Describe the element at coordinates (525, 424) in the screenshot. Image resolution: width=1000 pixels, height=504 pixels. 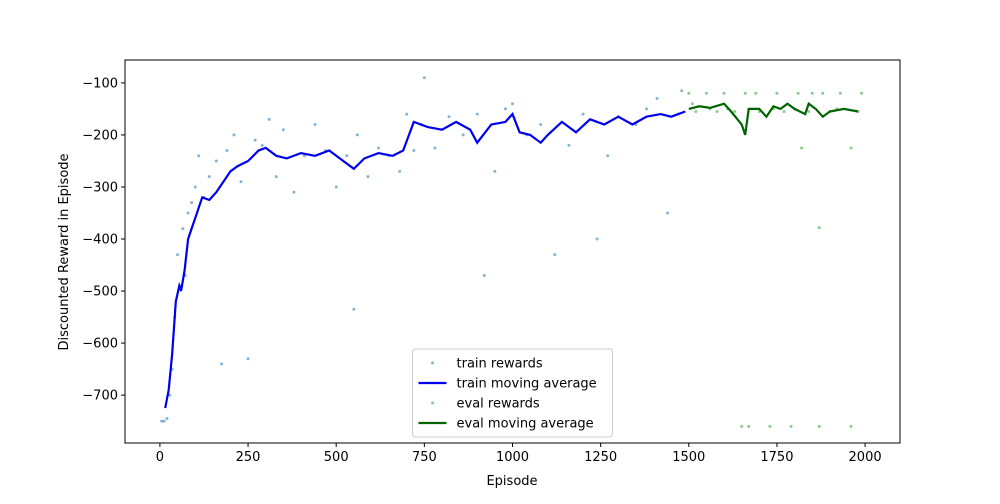
I see `legend-label: eval moving average` at that location.